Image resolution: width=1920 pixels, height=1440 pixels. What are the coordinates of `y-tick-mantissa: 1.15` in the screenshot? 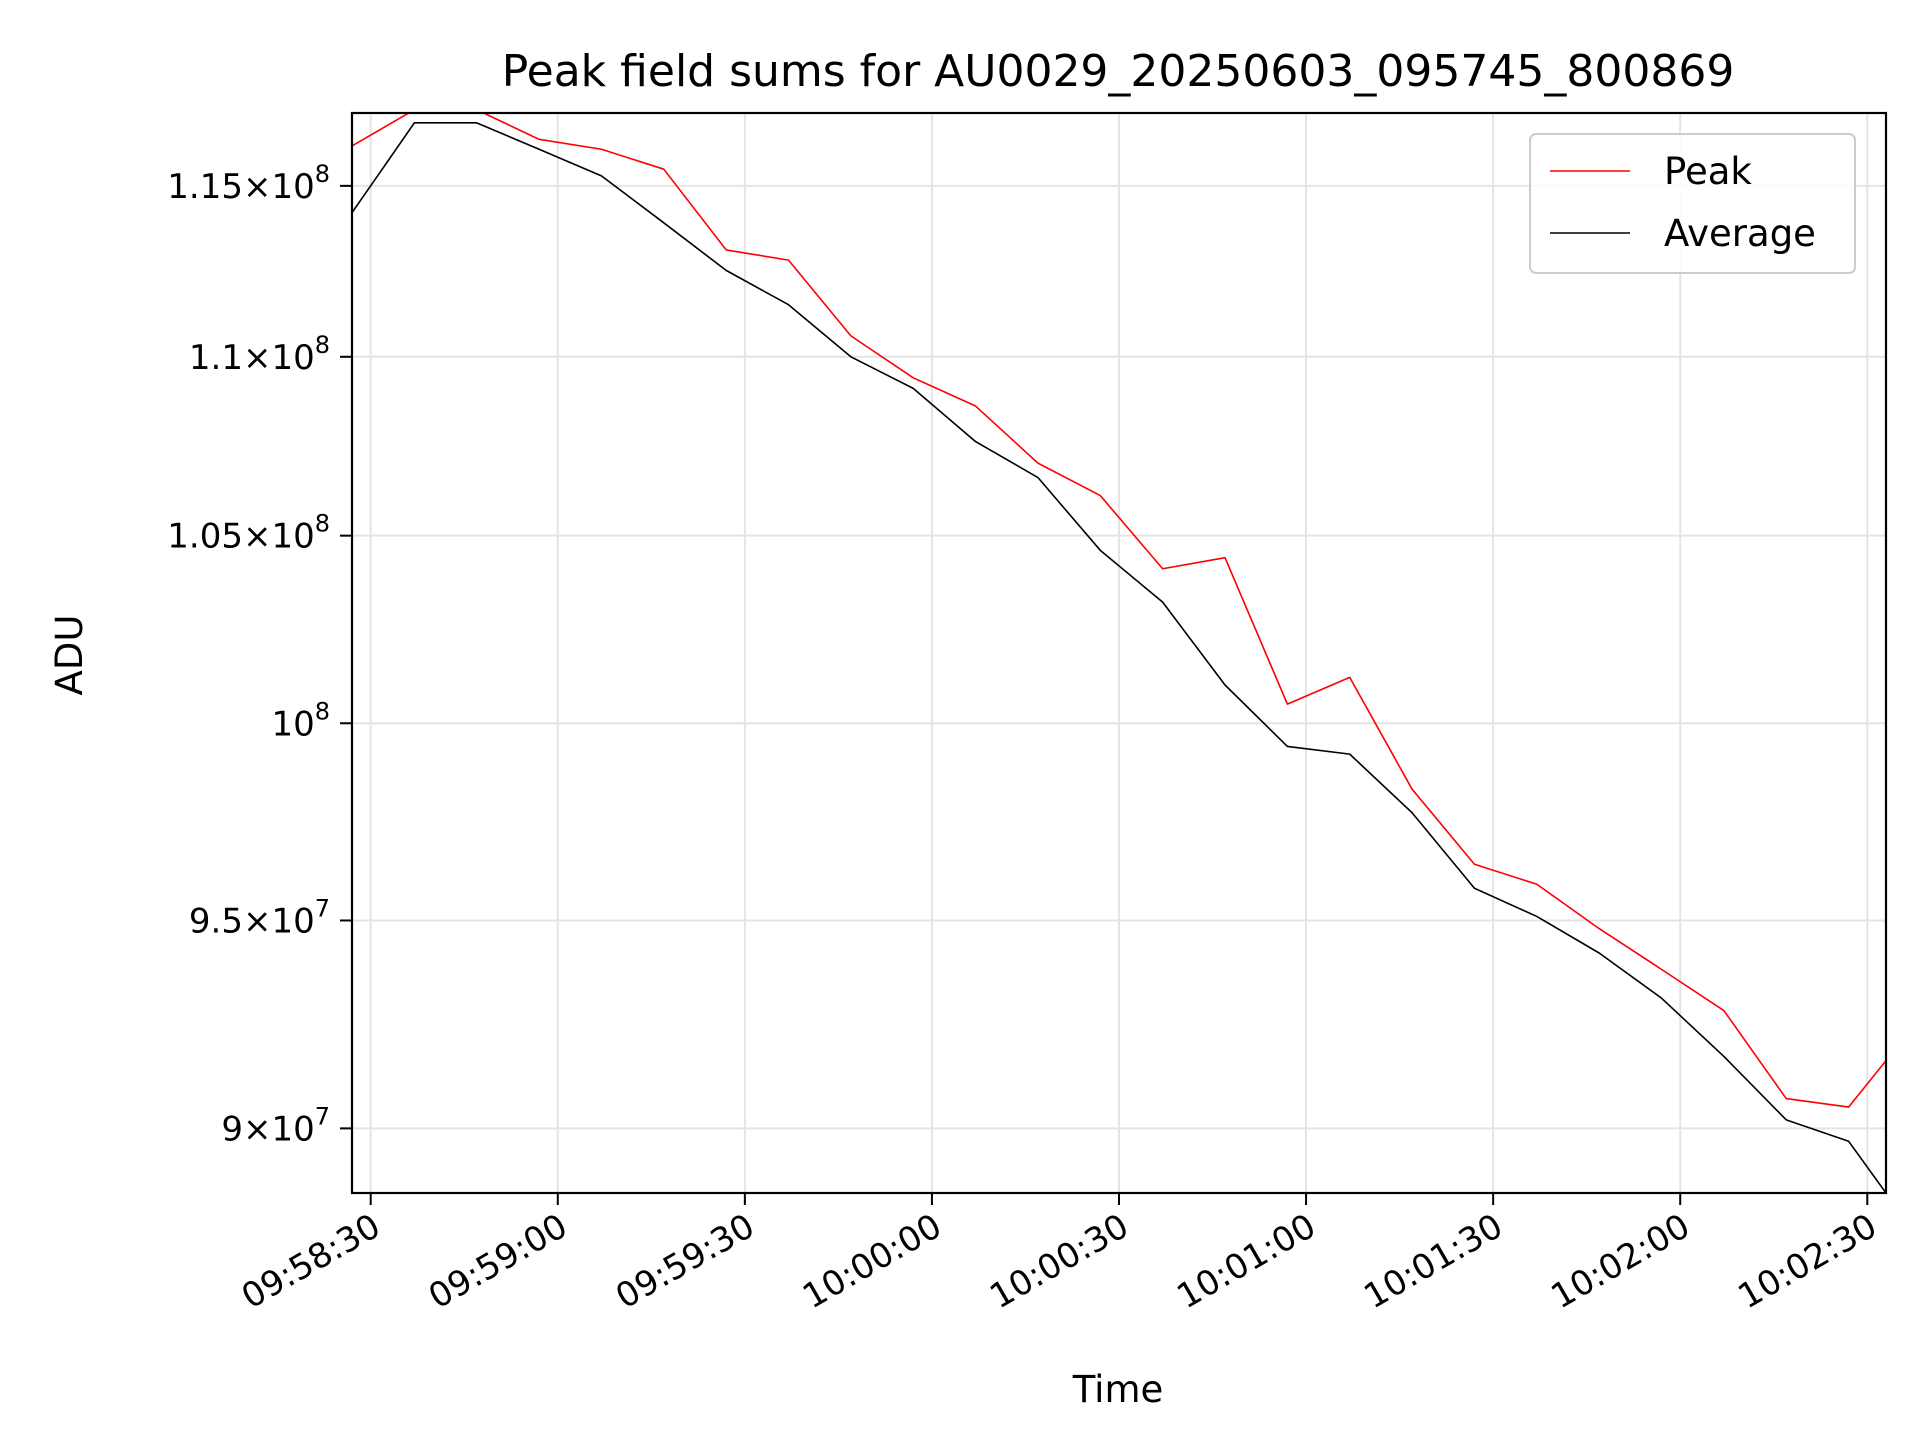 It's located at (205, 187).